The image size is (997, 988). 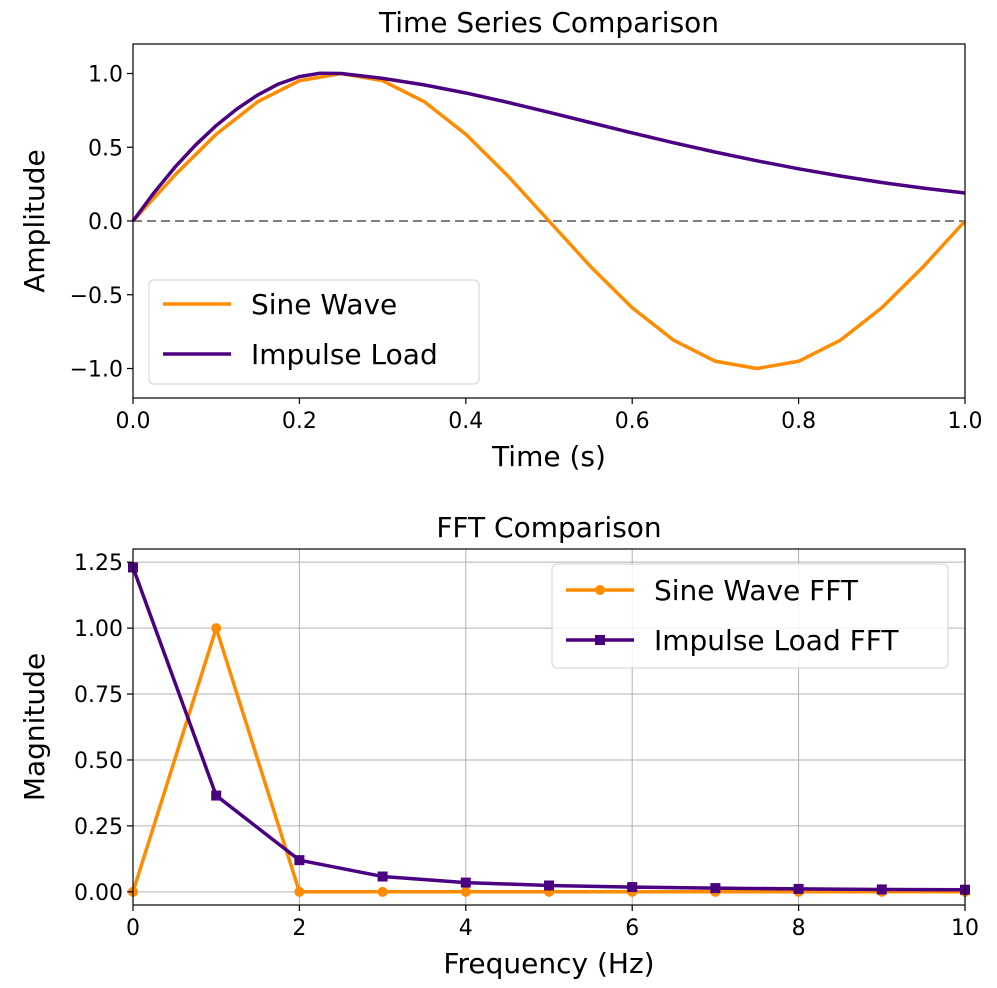 What do you see at coordinates (632, 421) in the screenshot?
I see `time-series-x-tick-label-3: 0.6` at bounding box center [632, 421].